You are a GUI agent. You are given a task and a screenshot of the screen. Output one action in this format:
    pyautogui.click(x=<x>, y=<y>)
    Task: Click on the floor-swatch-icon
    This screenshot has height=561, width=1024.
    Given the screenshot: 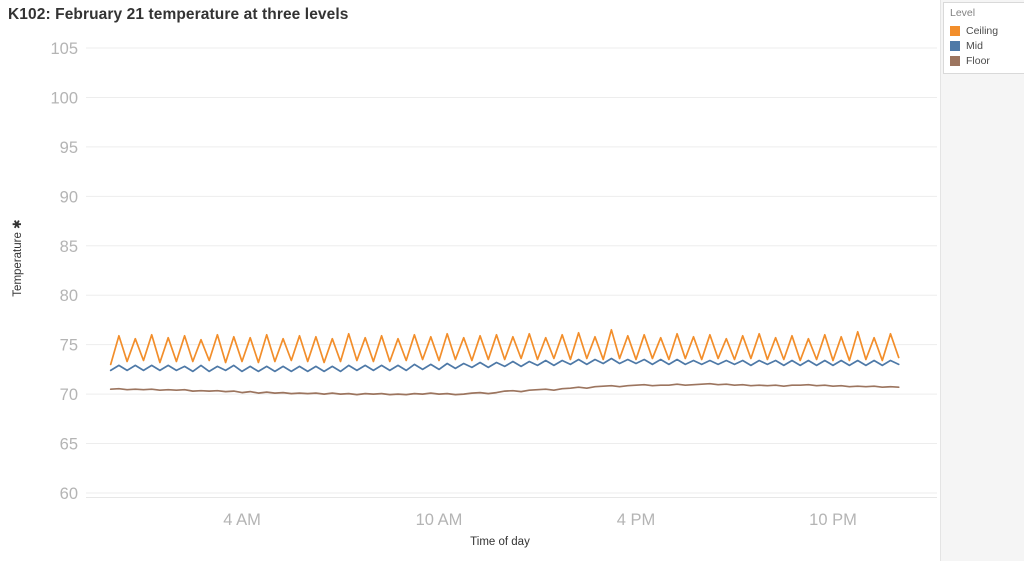 What is the action you would take?
    pyautogui.click(x=955, y=60)
    